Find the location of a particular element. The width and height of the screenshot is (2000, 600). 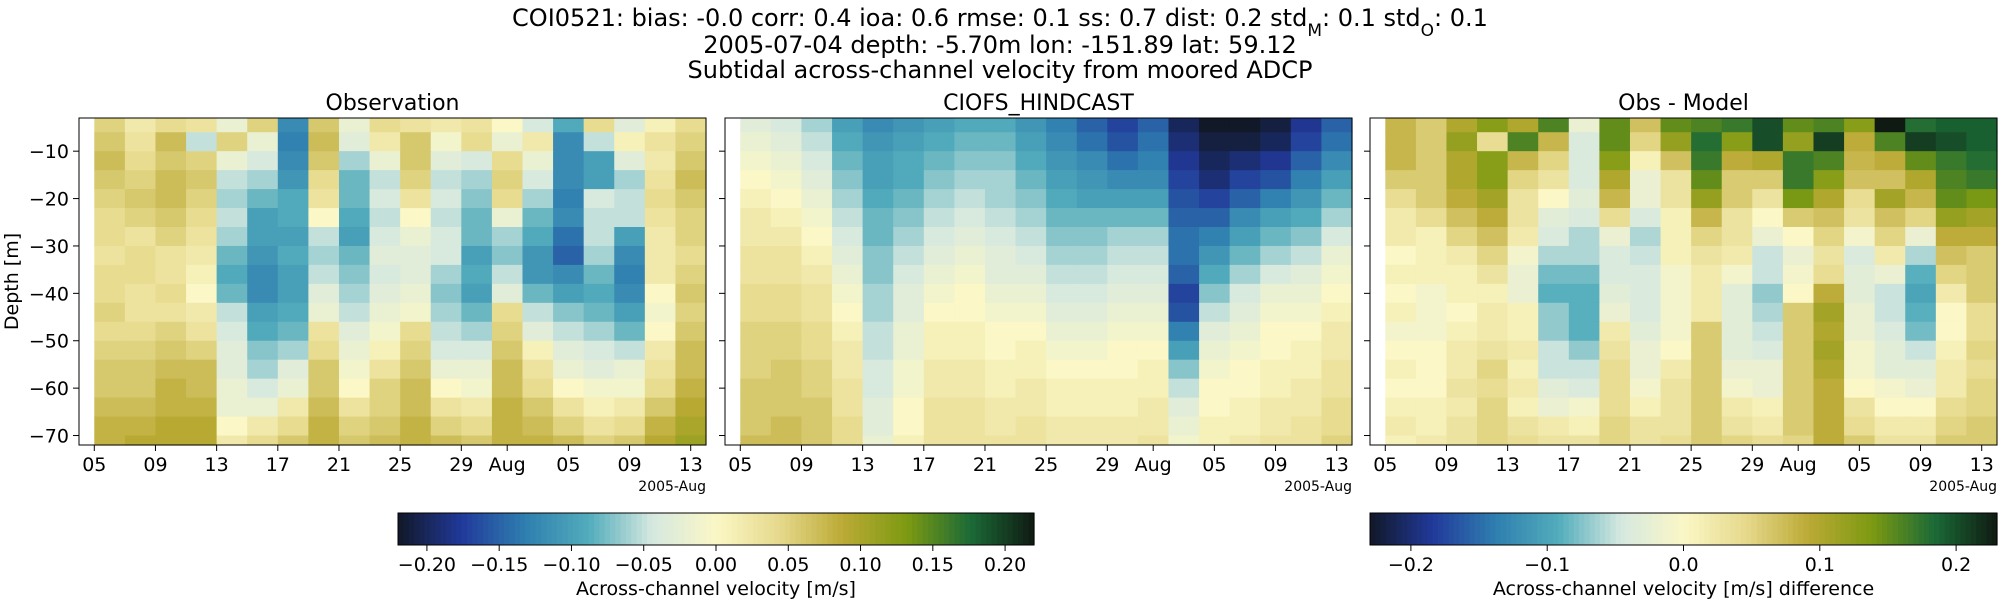

x-tick-label: 05 is located at coordinates (94, 465).